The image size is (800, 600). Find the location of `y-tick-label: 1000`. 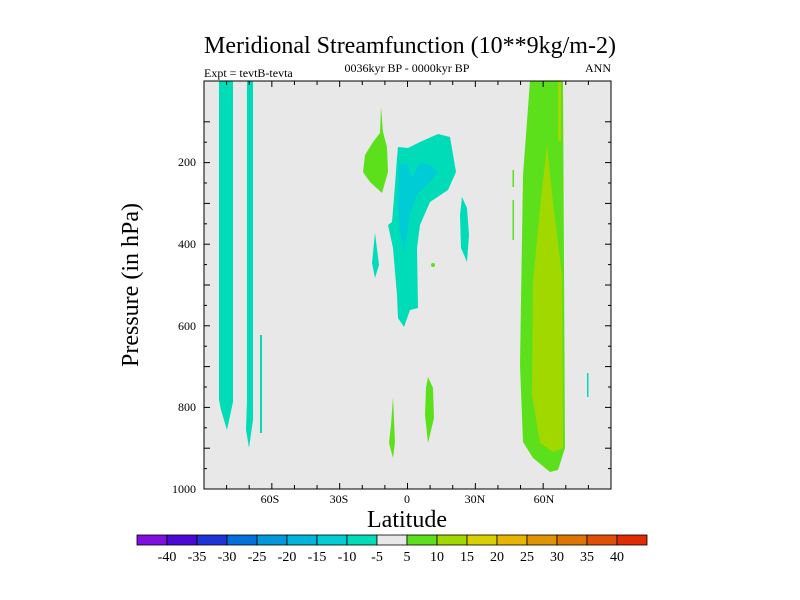

y-tick-label: 1000 is located at coordinates (184, 489).